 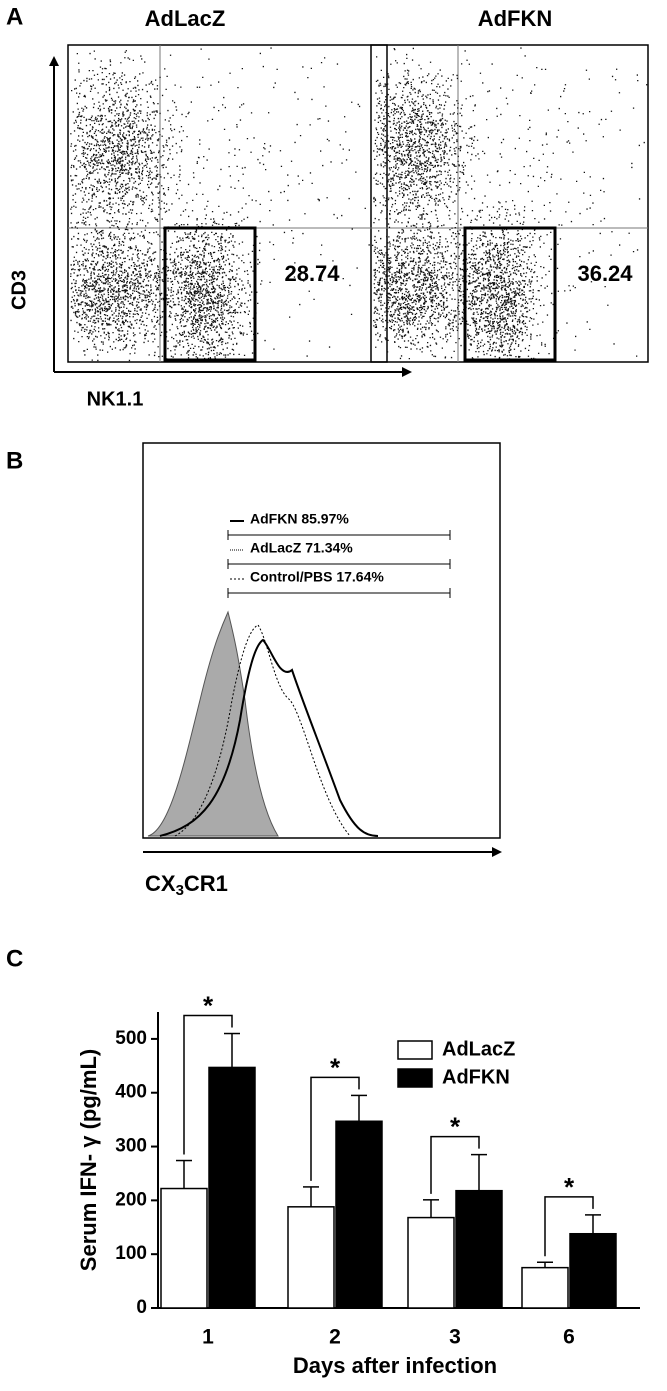 What do you see at coordinates (19, 290) in the screenshot?
I see `axis-label: CD3` at bounding box center [19, 290].